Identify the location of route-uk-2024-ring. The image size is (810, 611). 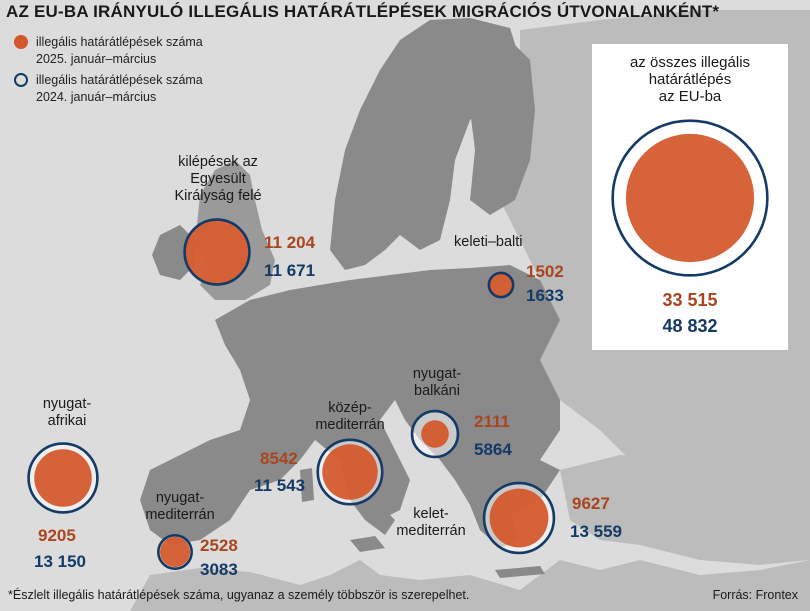
(217, 252).